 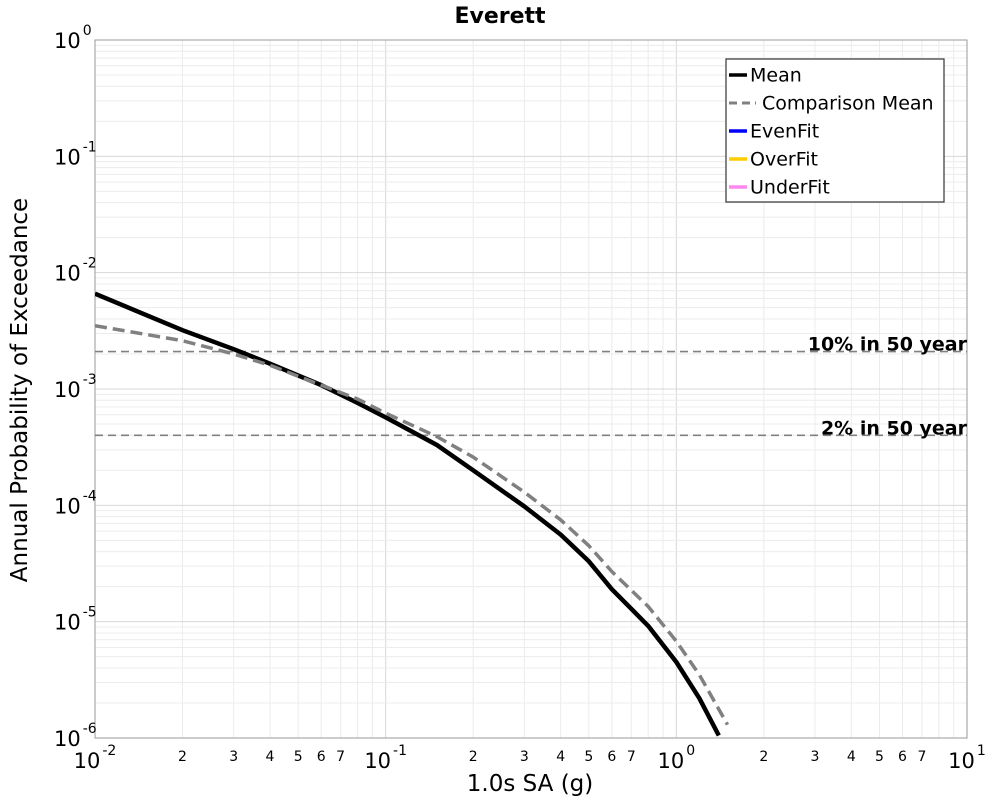 I want to click on legend-label: OverFit, so click(x=784, y=160).